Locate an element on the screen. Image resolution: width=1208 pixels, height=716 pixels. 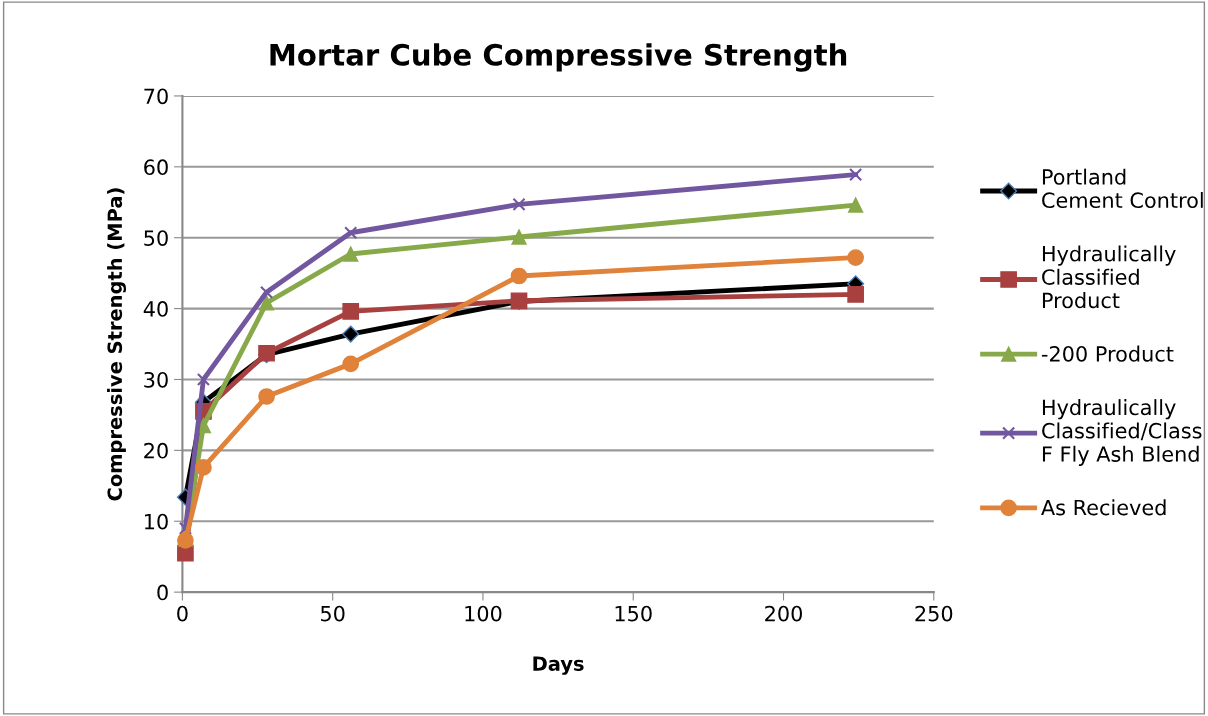
y-tick-label: 70 is located at coordinates (156, 96).